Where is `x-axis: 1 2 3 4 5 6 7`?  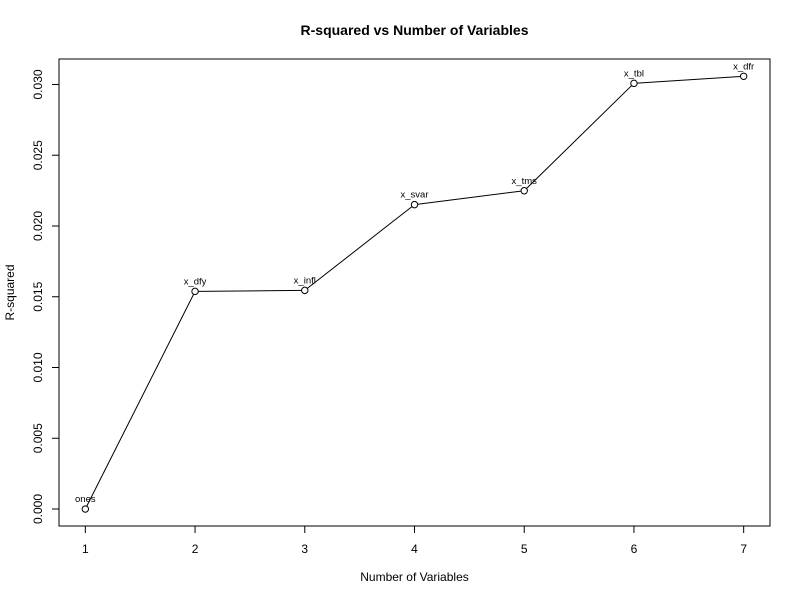 x-axis: 1 2 3 4 5 6 7 is located at coordinates (414, 540).